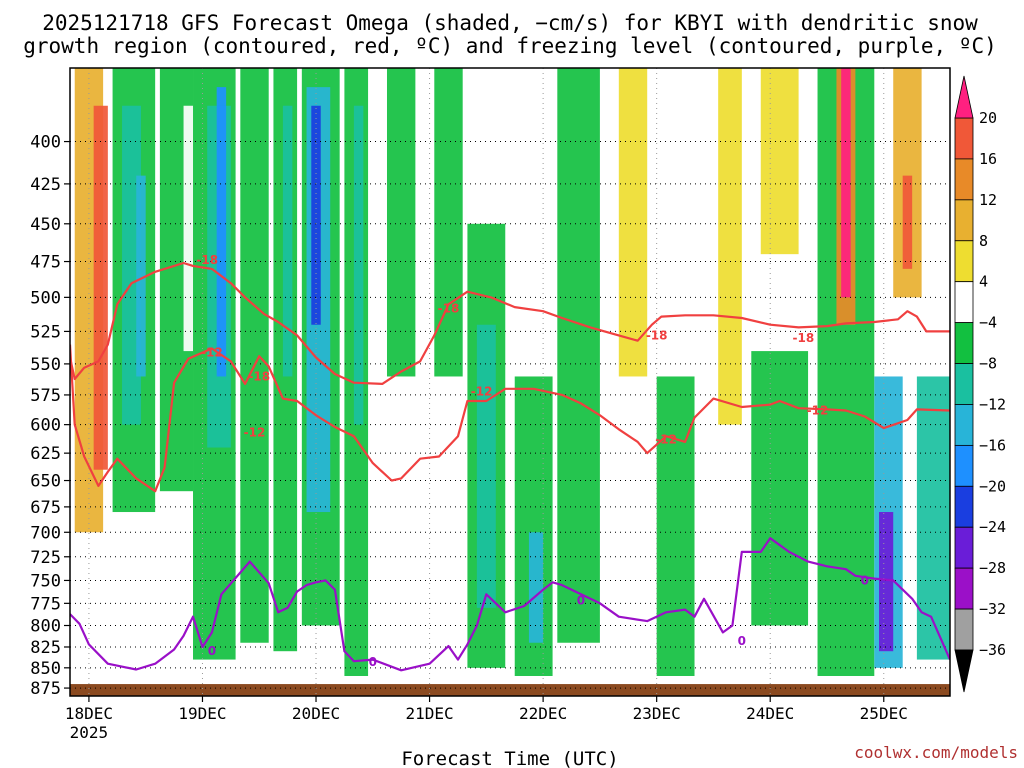 The image size is (1024, 768). Describe the element at coordinates (202, 713) in the screenshot. I see `x-tick-label: 19DEC` at that location.